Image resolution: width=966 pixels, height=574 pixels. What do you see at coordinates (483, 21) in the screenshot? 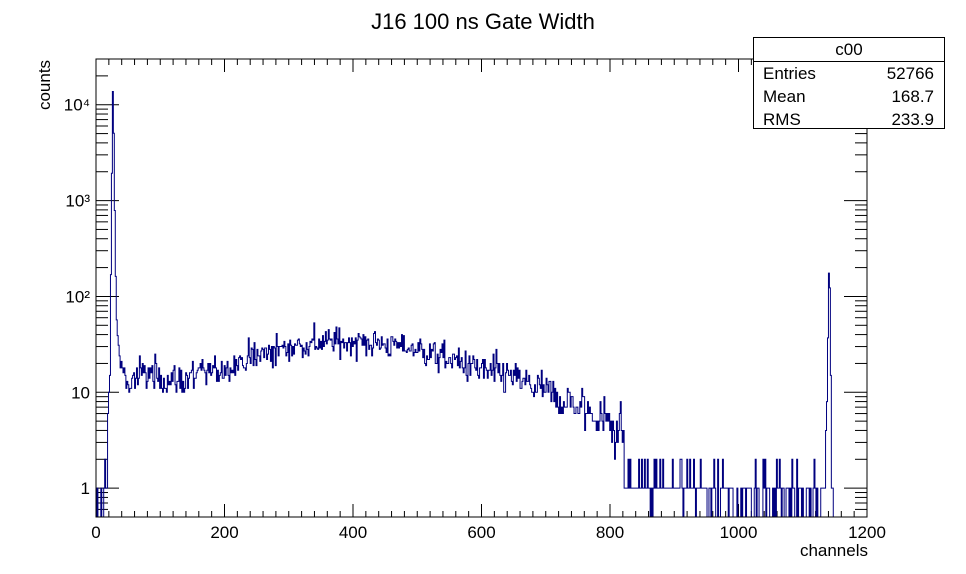
I see `chart-title: J16 100 ns Gate Width` at bounding box center [483, 21].